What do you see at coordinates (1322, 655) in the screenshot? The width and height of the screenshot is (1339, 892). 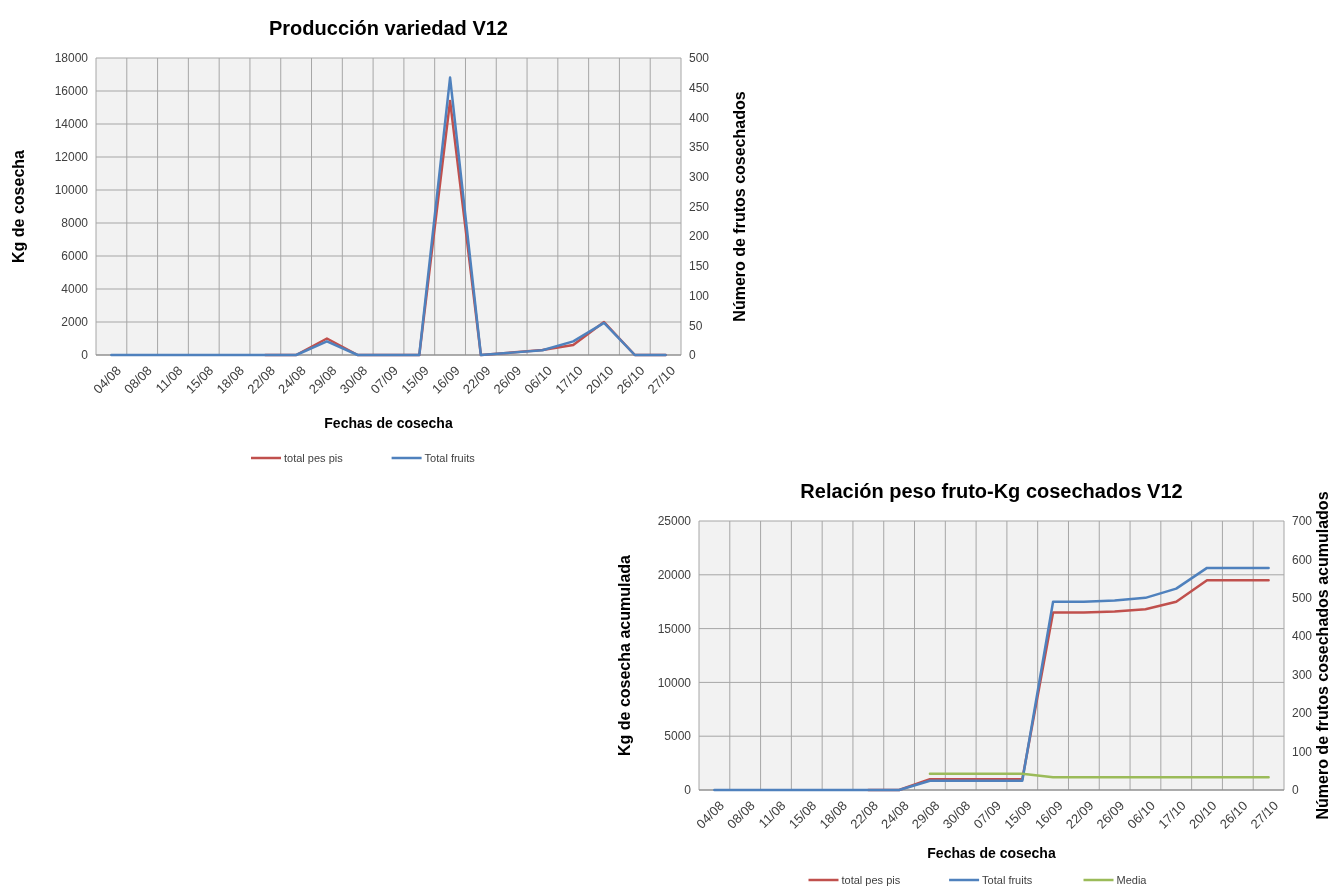 I see `y2-axis-title: Número de frutos cosechados acumulados` at bounding box center [1322, 655].